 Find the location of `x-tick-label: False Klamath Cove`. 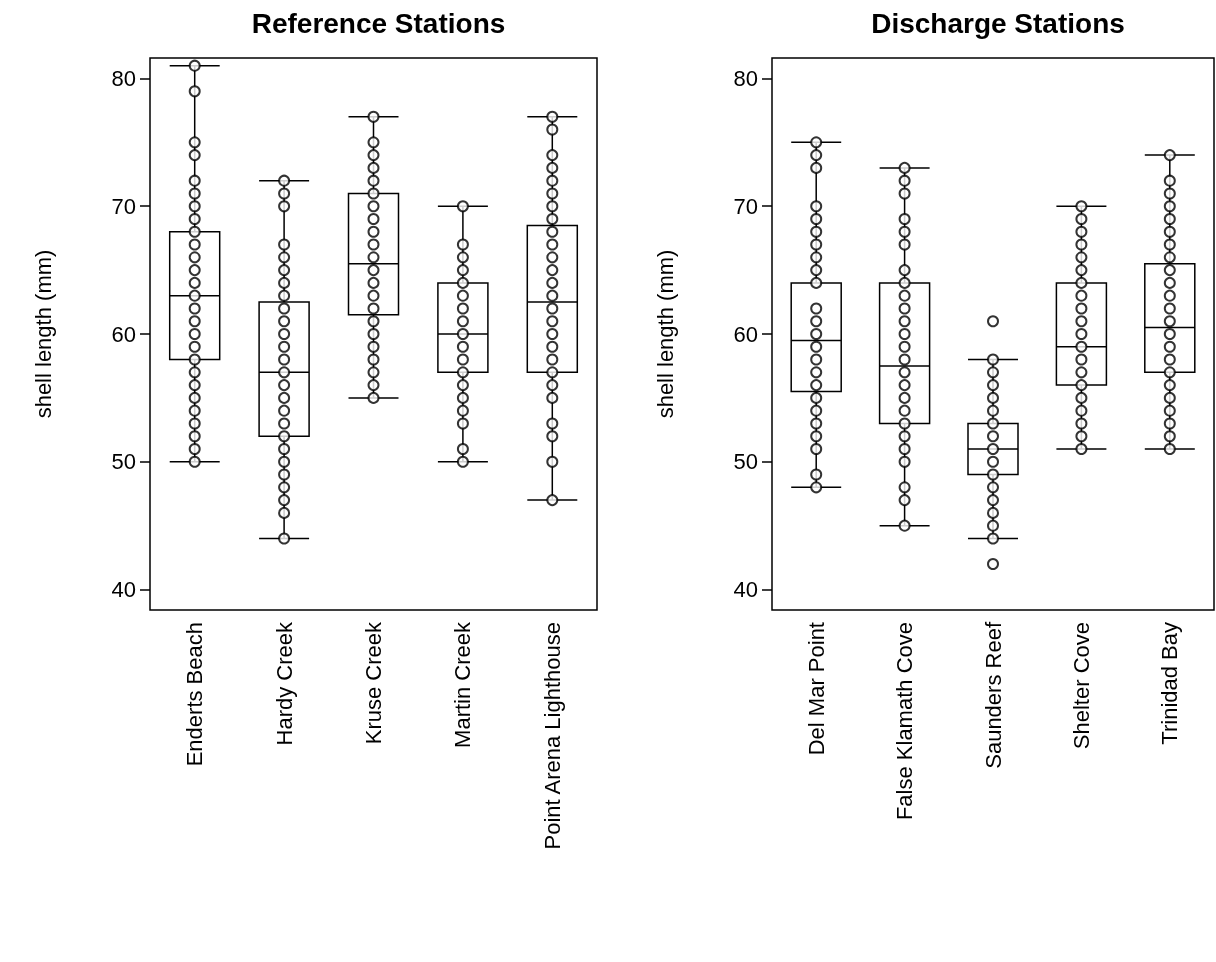

x-tick-label: False Klamath Cove is located at coordinates (905, 721).